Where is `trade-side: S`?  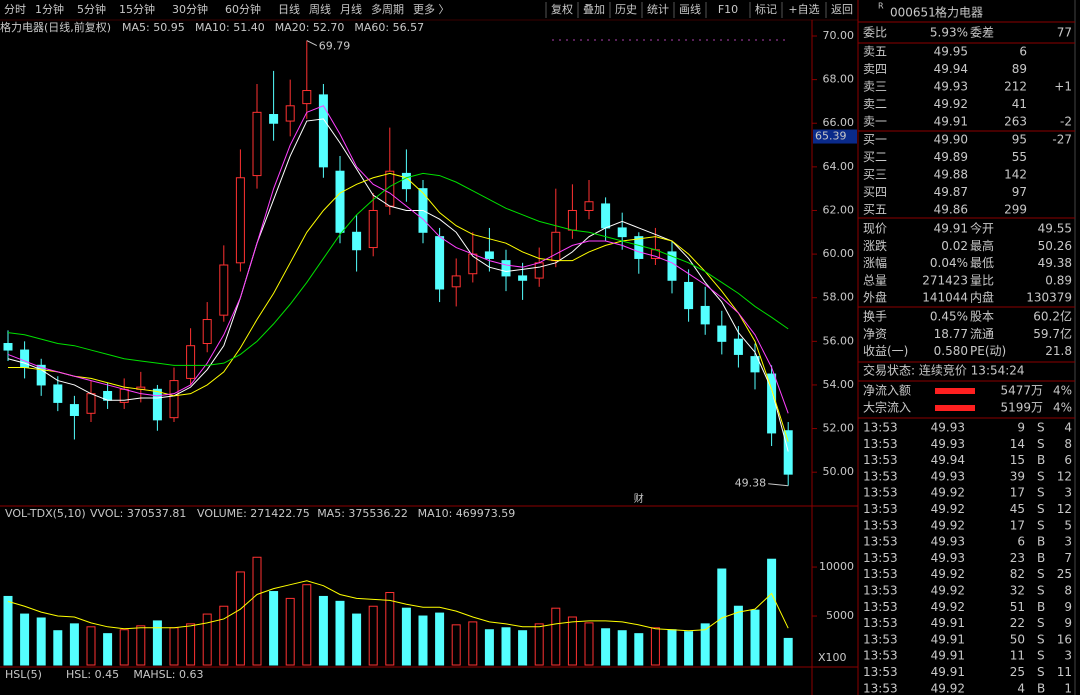
trade-side: S is located at coordinates (1041, 672).